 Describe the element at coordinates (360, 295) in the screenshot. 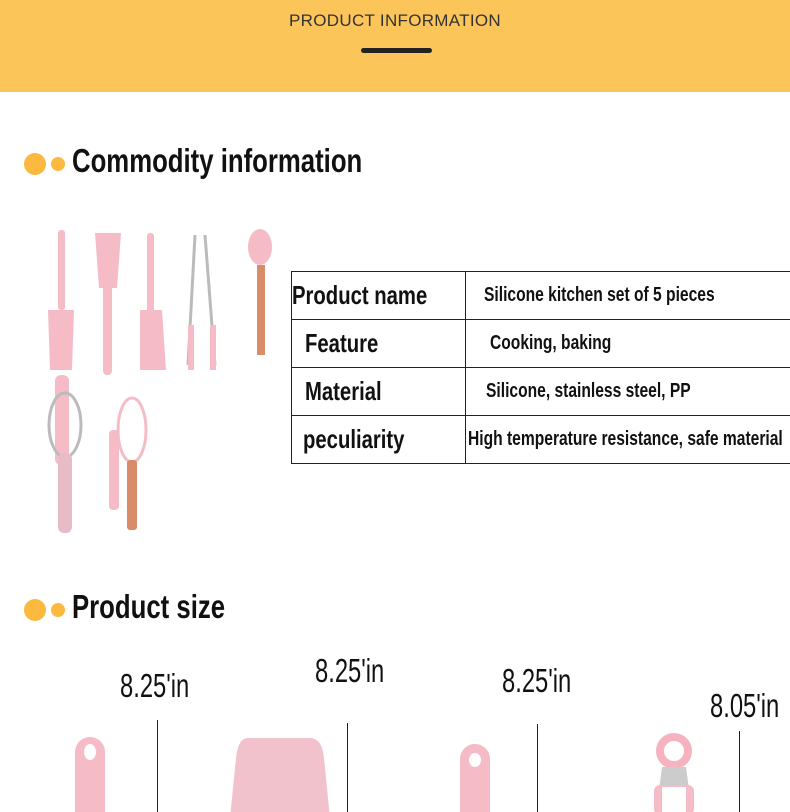

I see `row-label: Product name` at that location.